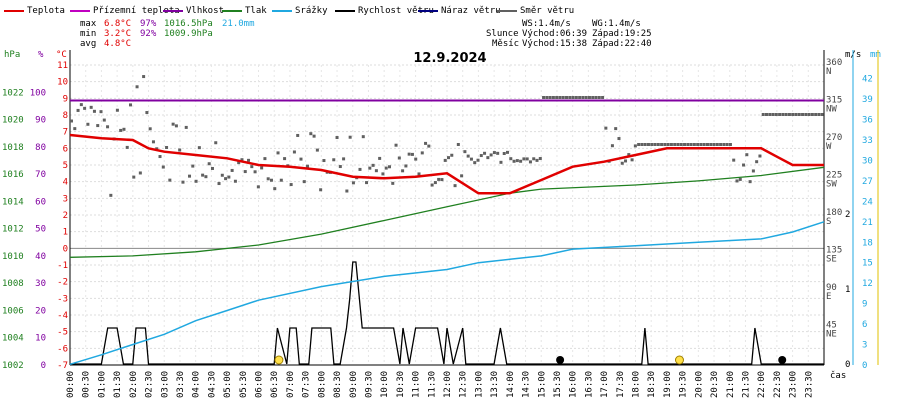 This screenshot has width=900, height=400. I want to click on temp-tick: 1, so click(65, 233).